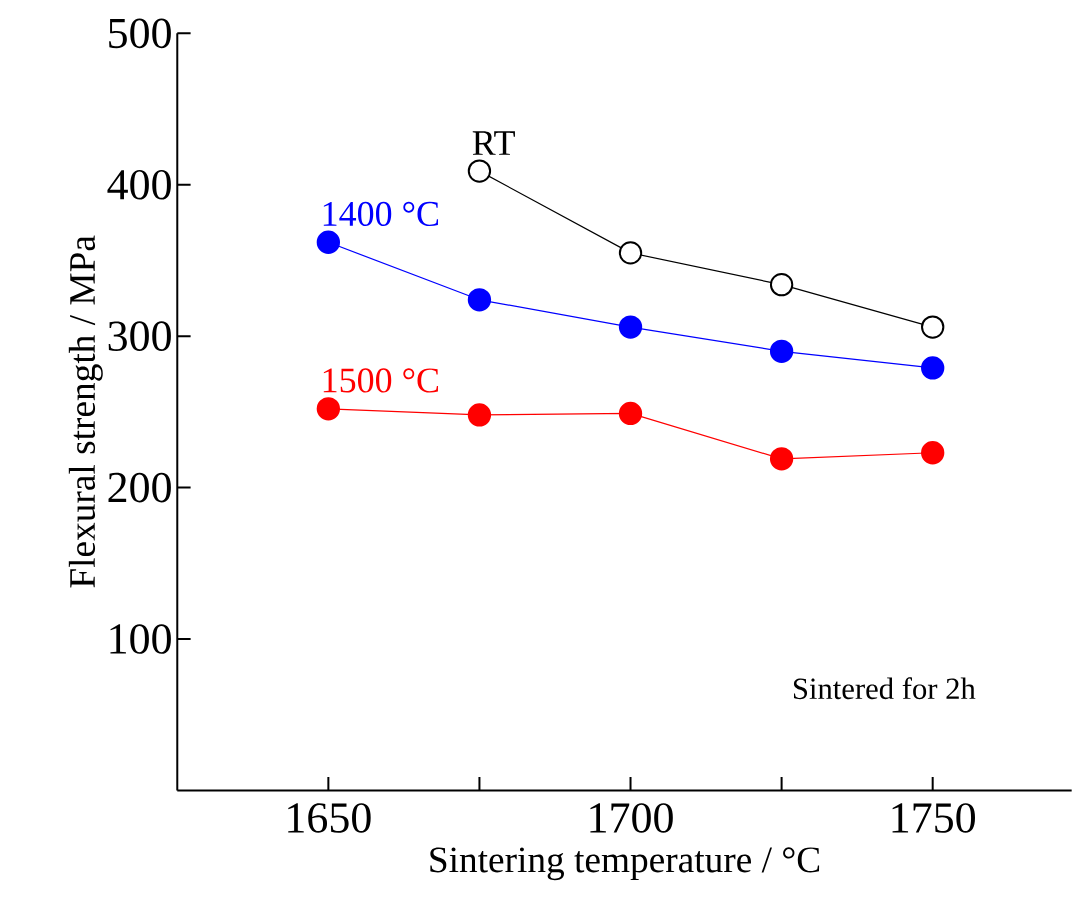 This screenshot has height=922, width=1077. What do you see at coordinates (139, 336) in the screenshot?
I see `y-tick-label: 300` at bounding box center [139, 336].